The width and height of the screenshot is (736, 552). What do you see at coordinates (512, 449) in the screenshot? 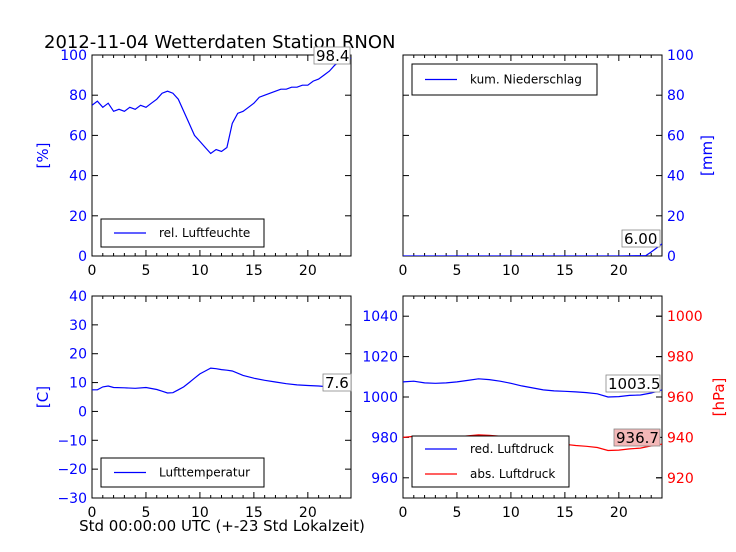
I see `legend-label: red. Luftdruck` at bounding box center [512, 449].